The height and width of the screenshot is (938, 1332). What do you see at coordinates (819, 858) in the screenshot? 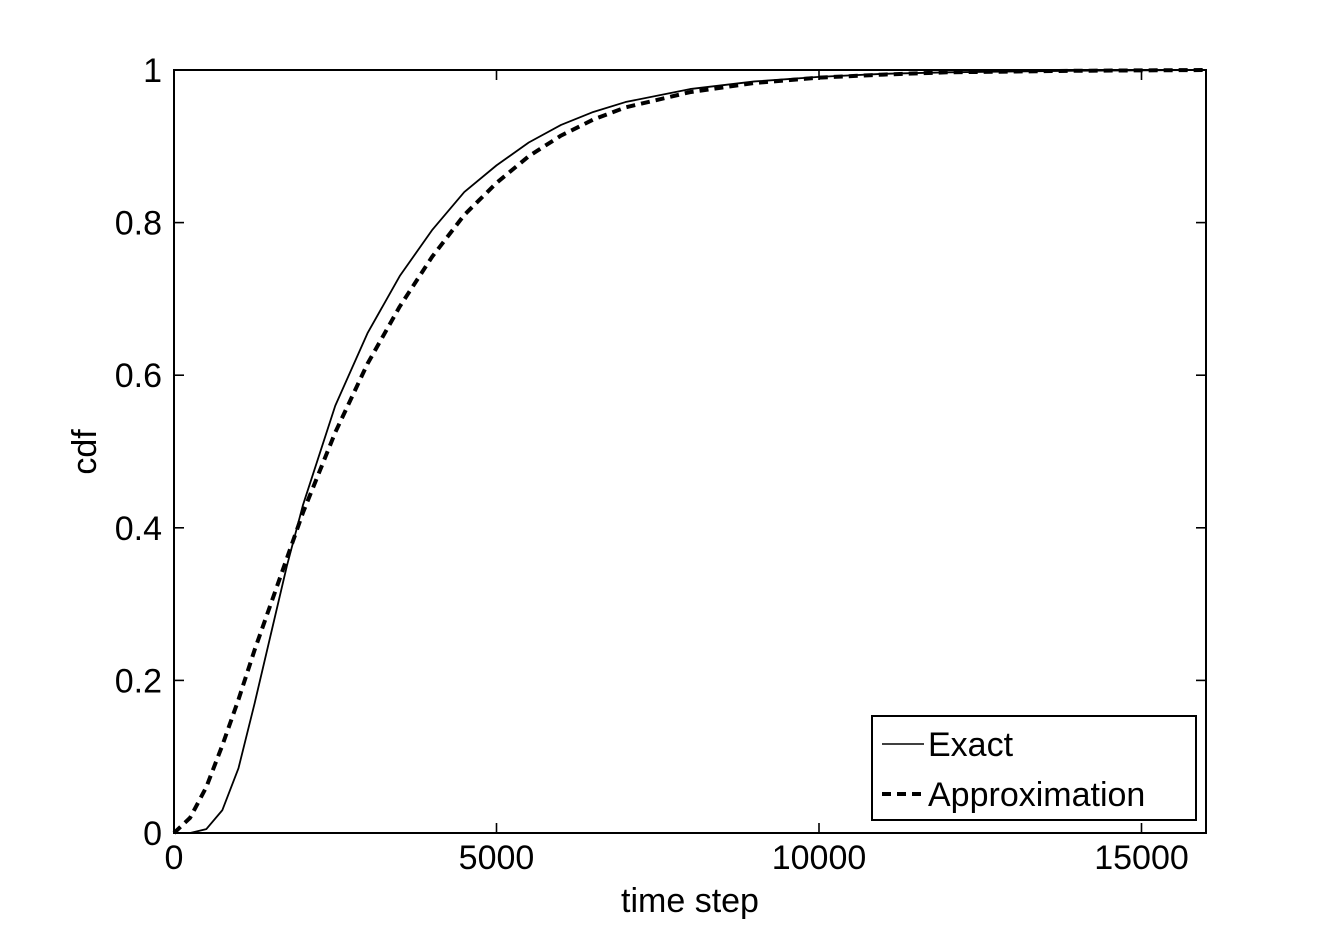
I see `x-tick-label: 10000` at bounding box center [819, 858].